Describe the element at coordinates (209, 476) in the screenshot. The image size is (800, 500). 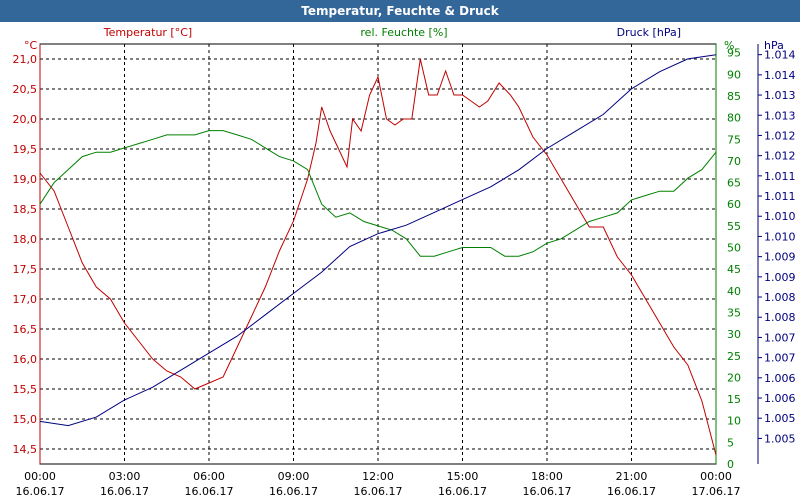
I see `x-tick-time: 06:00` at that location.